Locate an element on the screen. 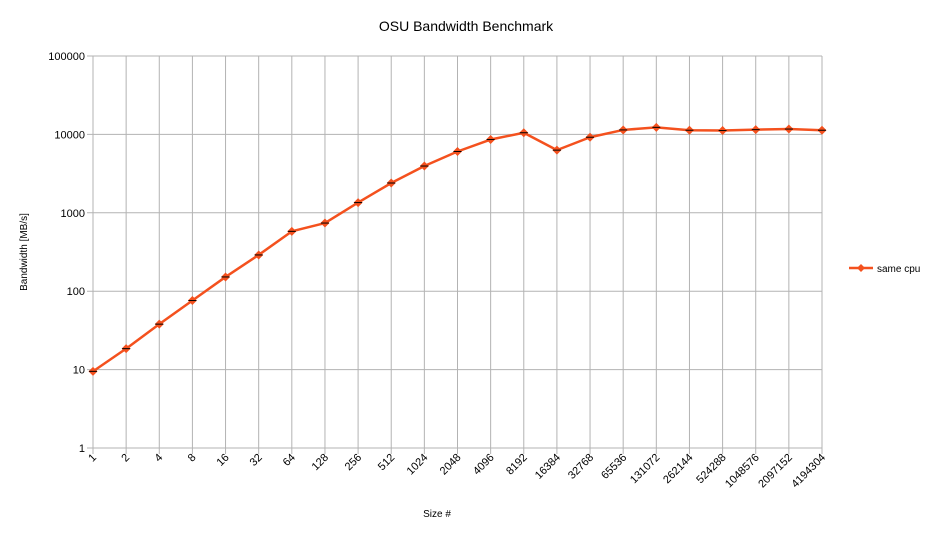 Image resolution: width=933 pixels, height=536 pixels. x-tick-label: 32 is located at coordinates (256, 460).